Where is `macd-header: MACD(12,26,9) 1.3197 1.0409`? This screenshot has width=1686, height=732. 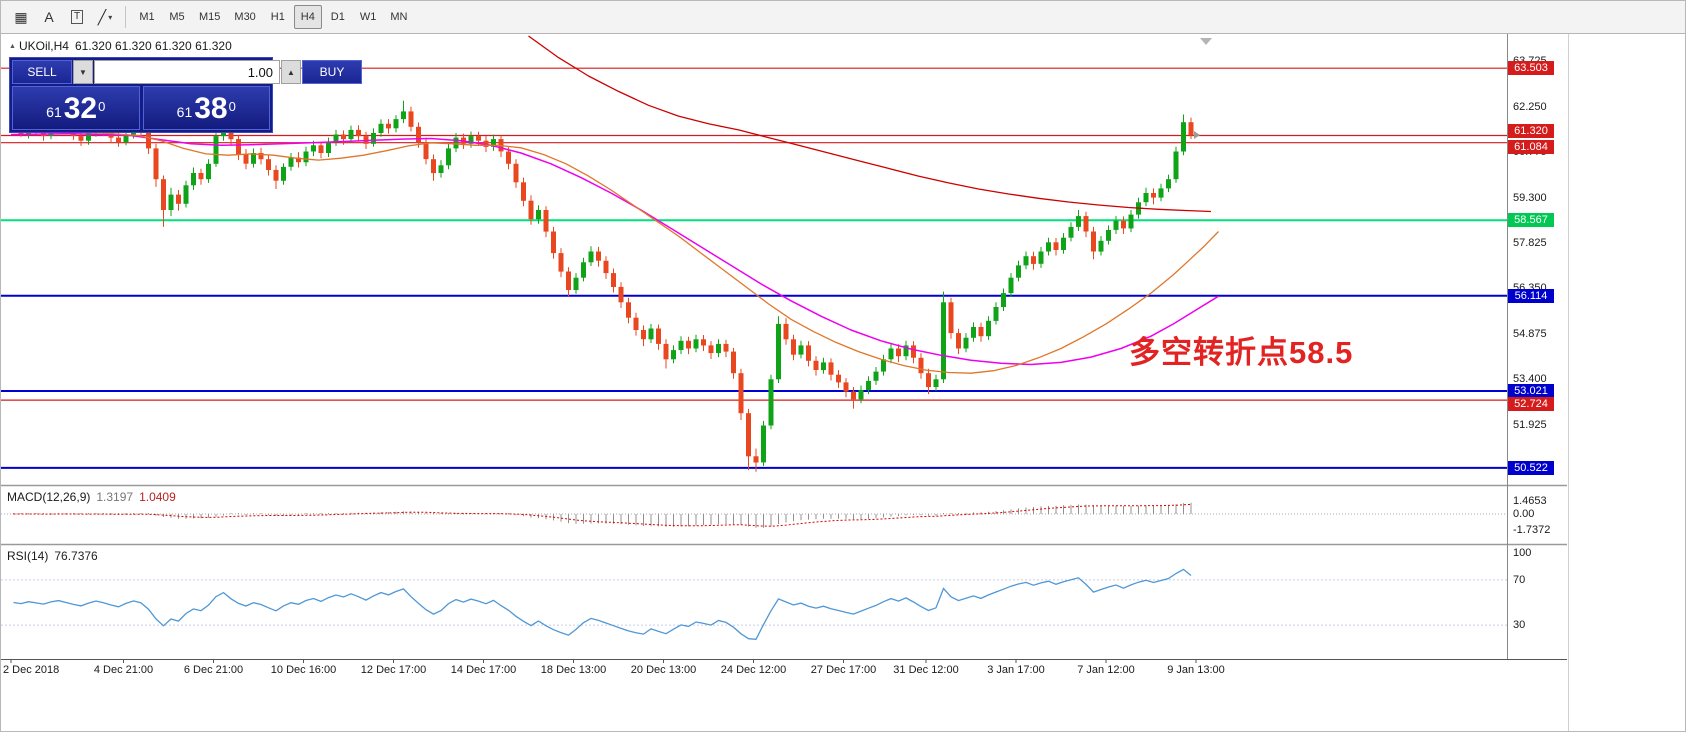
macd-header: MACD(12,26,9) 1.3197 1.0409 is located at coordinates (91, 497).